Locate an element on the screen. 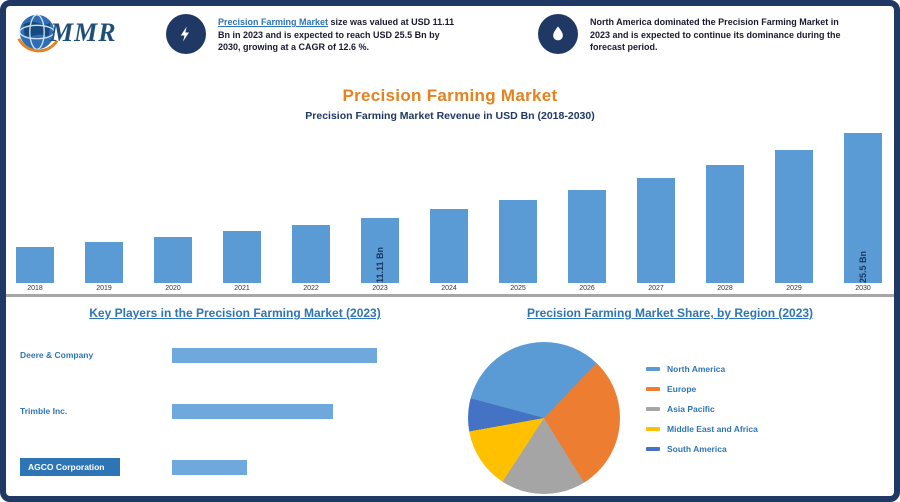 The width and height of the screenshot is (900, 502). droplet-icon is located at coordinates (558, 34).